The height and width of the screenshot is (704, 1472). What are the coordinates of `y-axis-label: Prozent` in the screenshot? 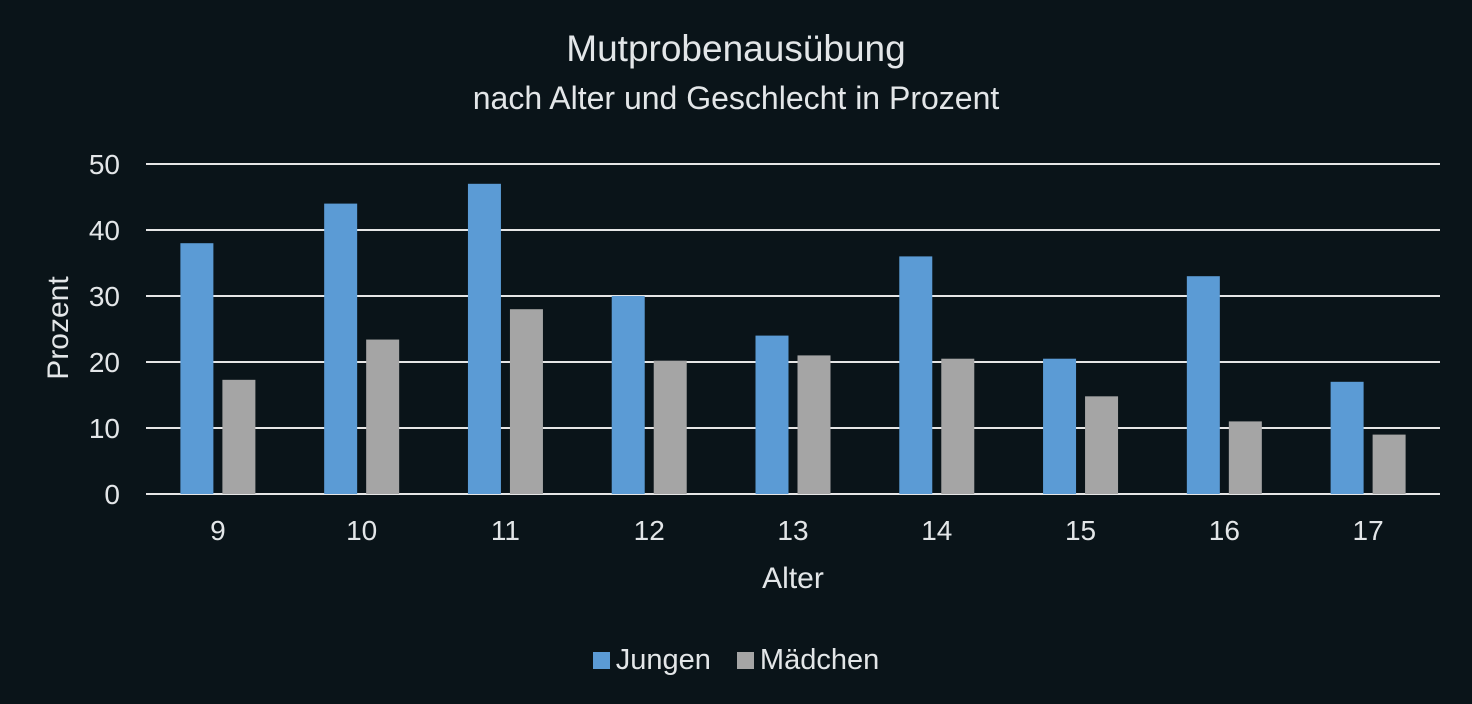 It's located at (58, 328).